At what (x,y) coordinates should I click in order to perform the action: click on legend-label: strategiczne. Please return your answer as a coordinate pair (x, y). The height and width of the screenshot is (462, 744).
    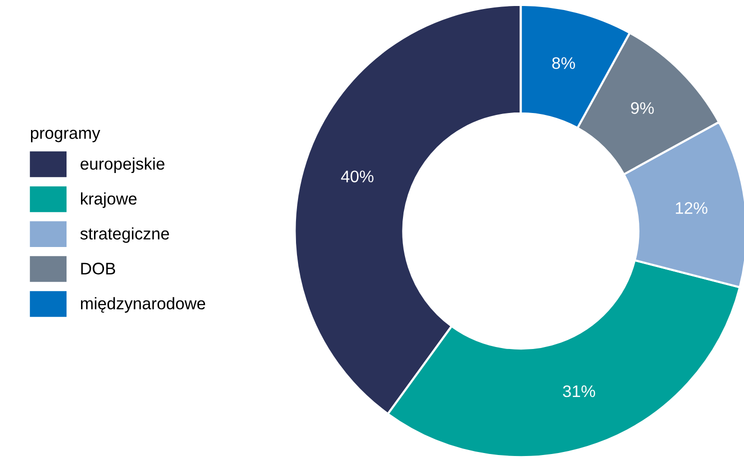
    Looking at the image, I should click on (124, 235).